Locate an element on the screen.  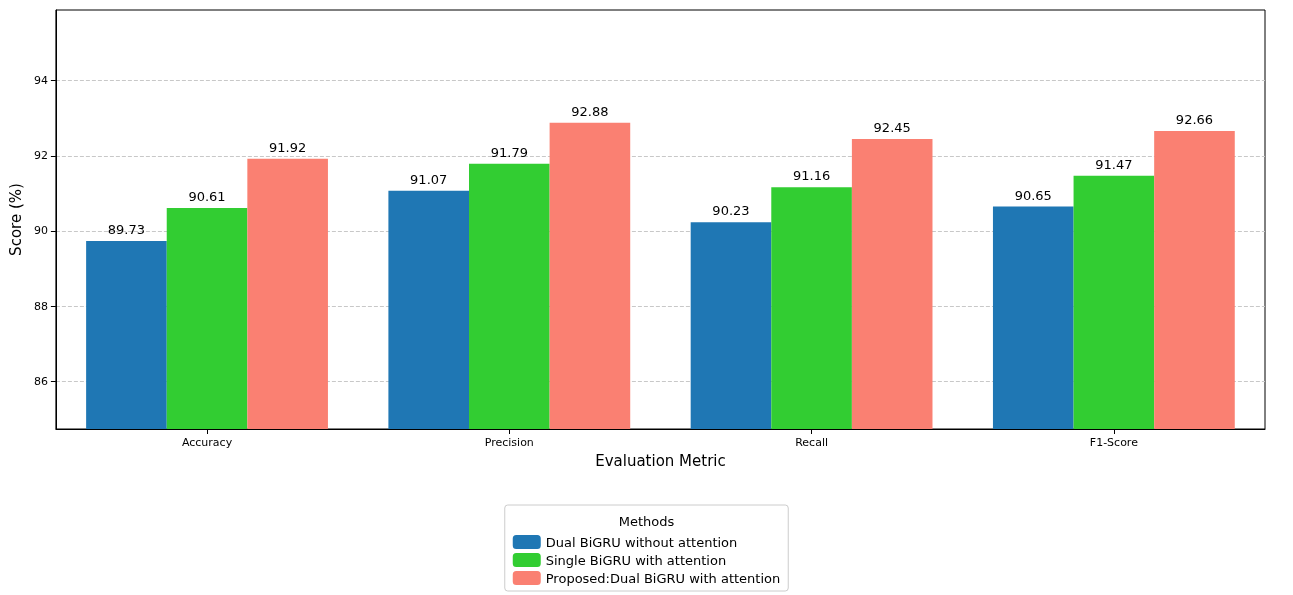
legend-label: Proposed:Dual BiGRU with attention is located at coordinates (663, 578).